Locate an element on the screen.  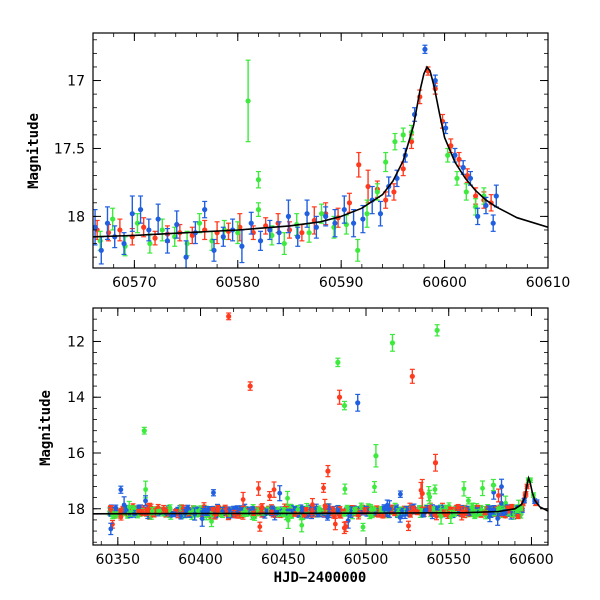
y-tick-label: 16 is located at coordinates (76, 454).